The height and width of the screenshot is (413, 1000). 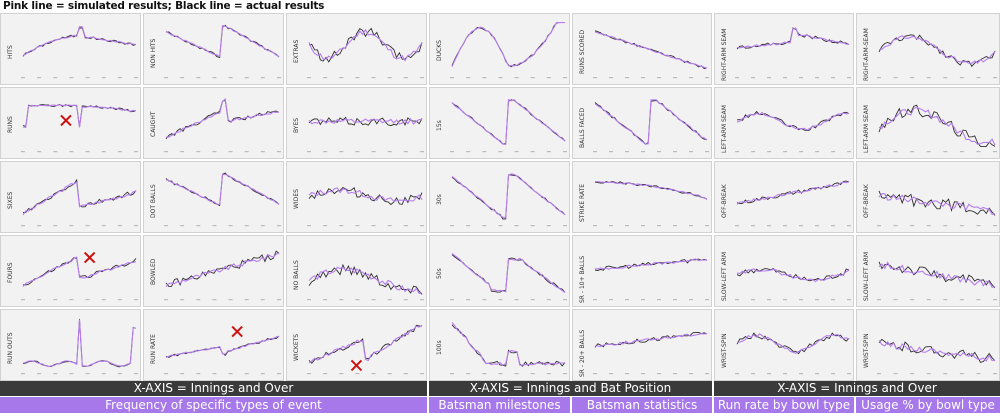 I want to click on subtitle-band-2: Batsman milestones, so click(x=499, y=405).